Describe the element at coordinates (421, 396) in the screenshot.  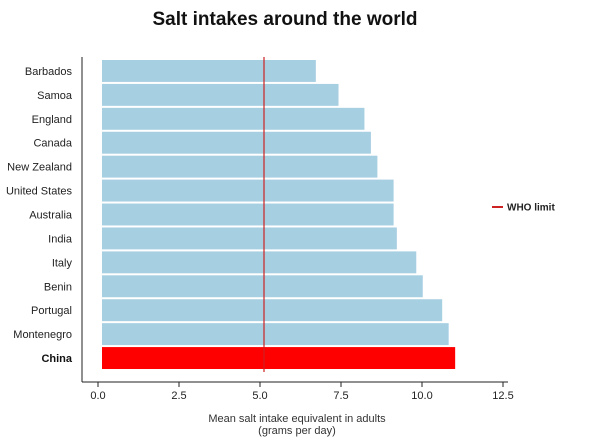
I see `x-tick-label: 10.0` at that location.